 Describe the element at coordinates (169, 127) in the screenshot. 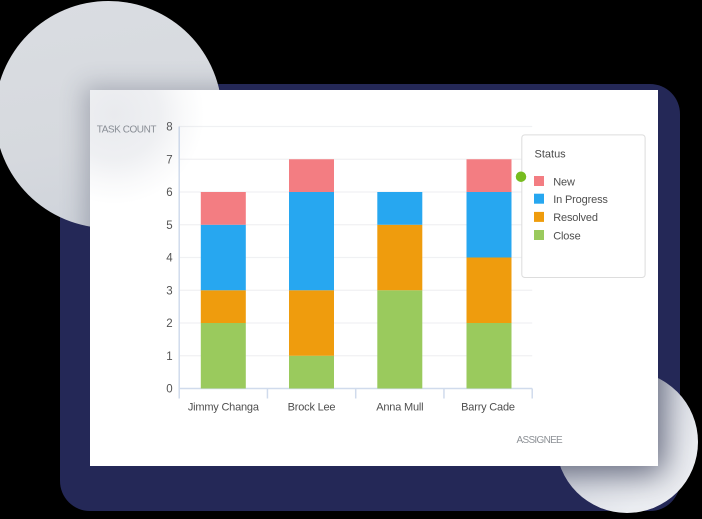

I see `svg-text: 8` at that location.